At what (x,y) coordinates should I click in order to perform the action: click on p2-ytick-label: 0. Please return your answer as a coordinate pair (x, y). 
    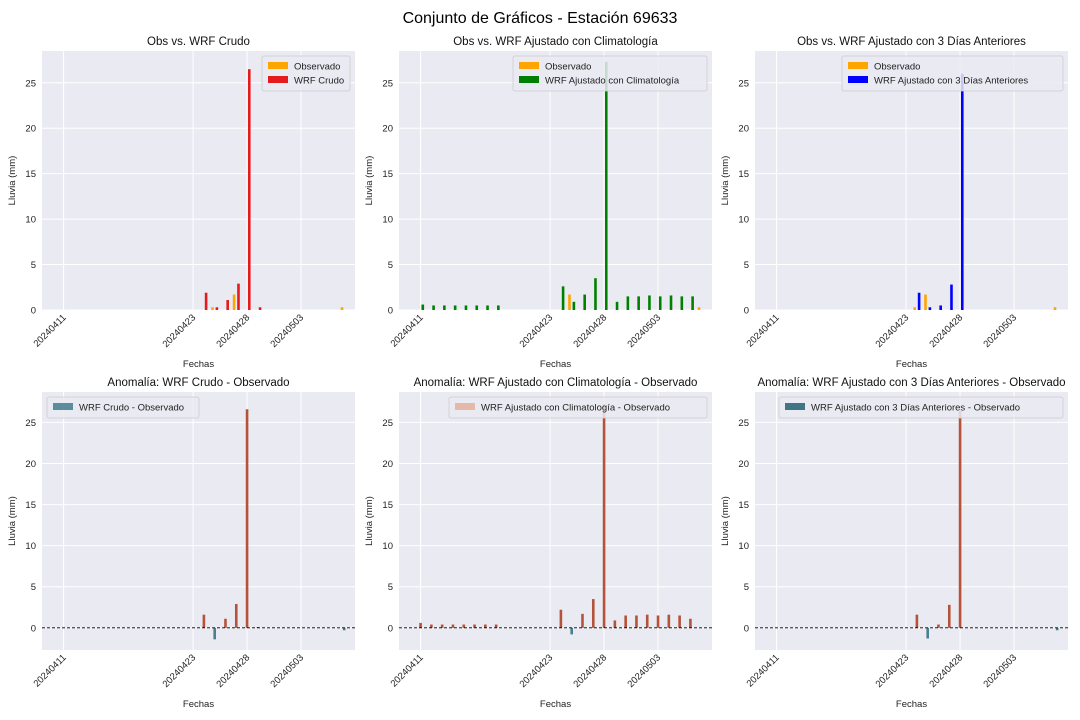
    Looking at the image, I should click on (390, 311).